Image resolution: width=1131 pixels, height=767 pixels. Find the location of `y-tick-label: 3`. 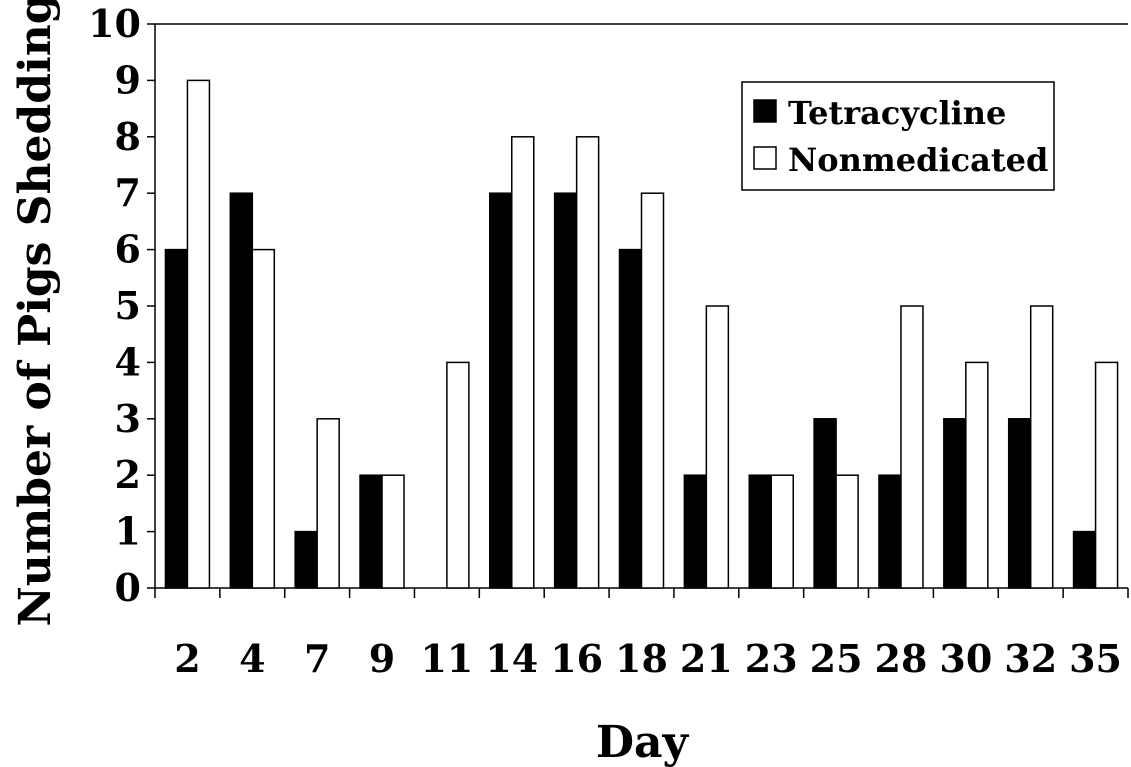

y-tick-label: 3 is located at coordinates (128, 418).